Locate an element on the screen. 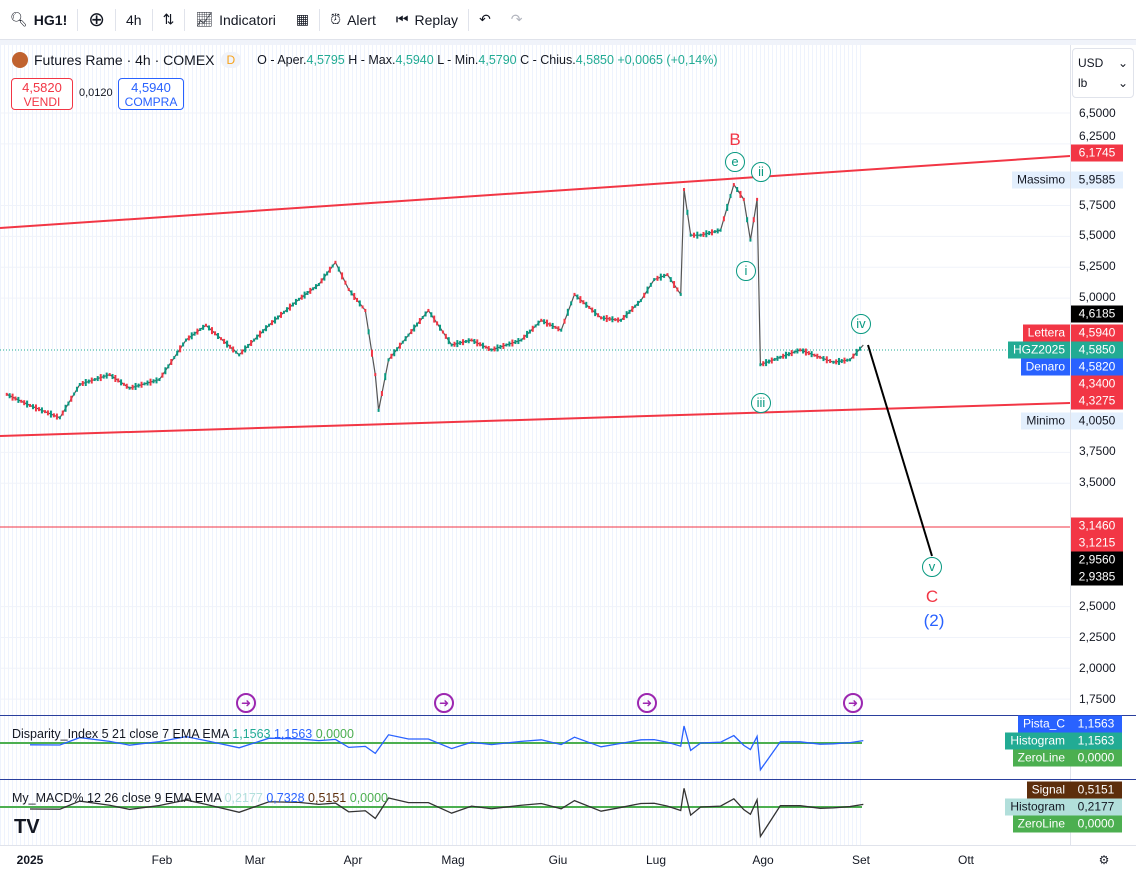 The image size is (1136, 869). time-tick: Set is located at coordinates (861, 860).